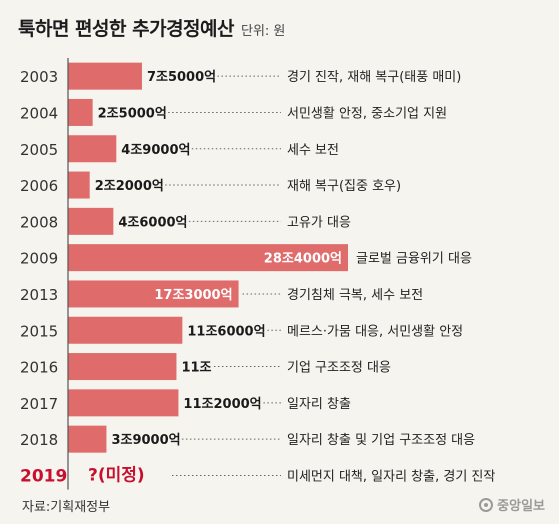 The image size is (559, 524). Describe the element at coordinates (344, 186) in the screenshot. I see `purpose-label: 재해 복구(집중 호우)` at that location.